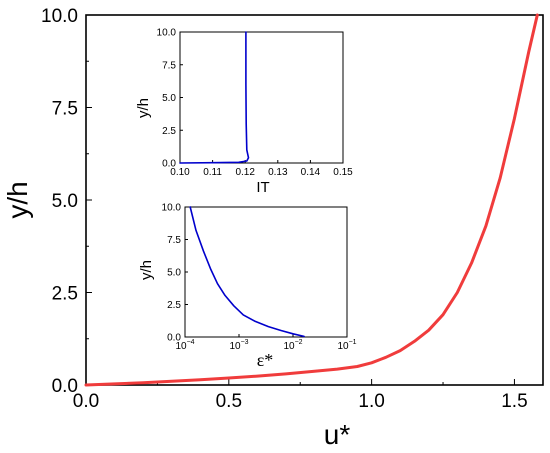  I want to click on inset-it-y-tick-label: 2.5, so click(169, 131).